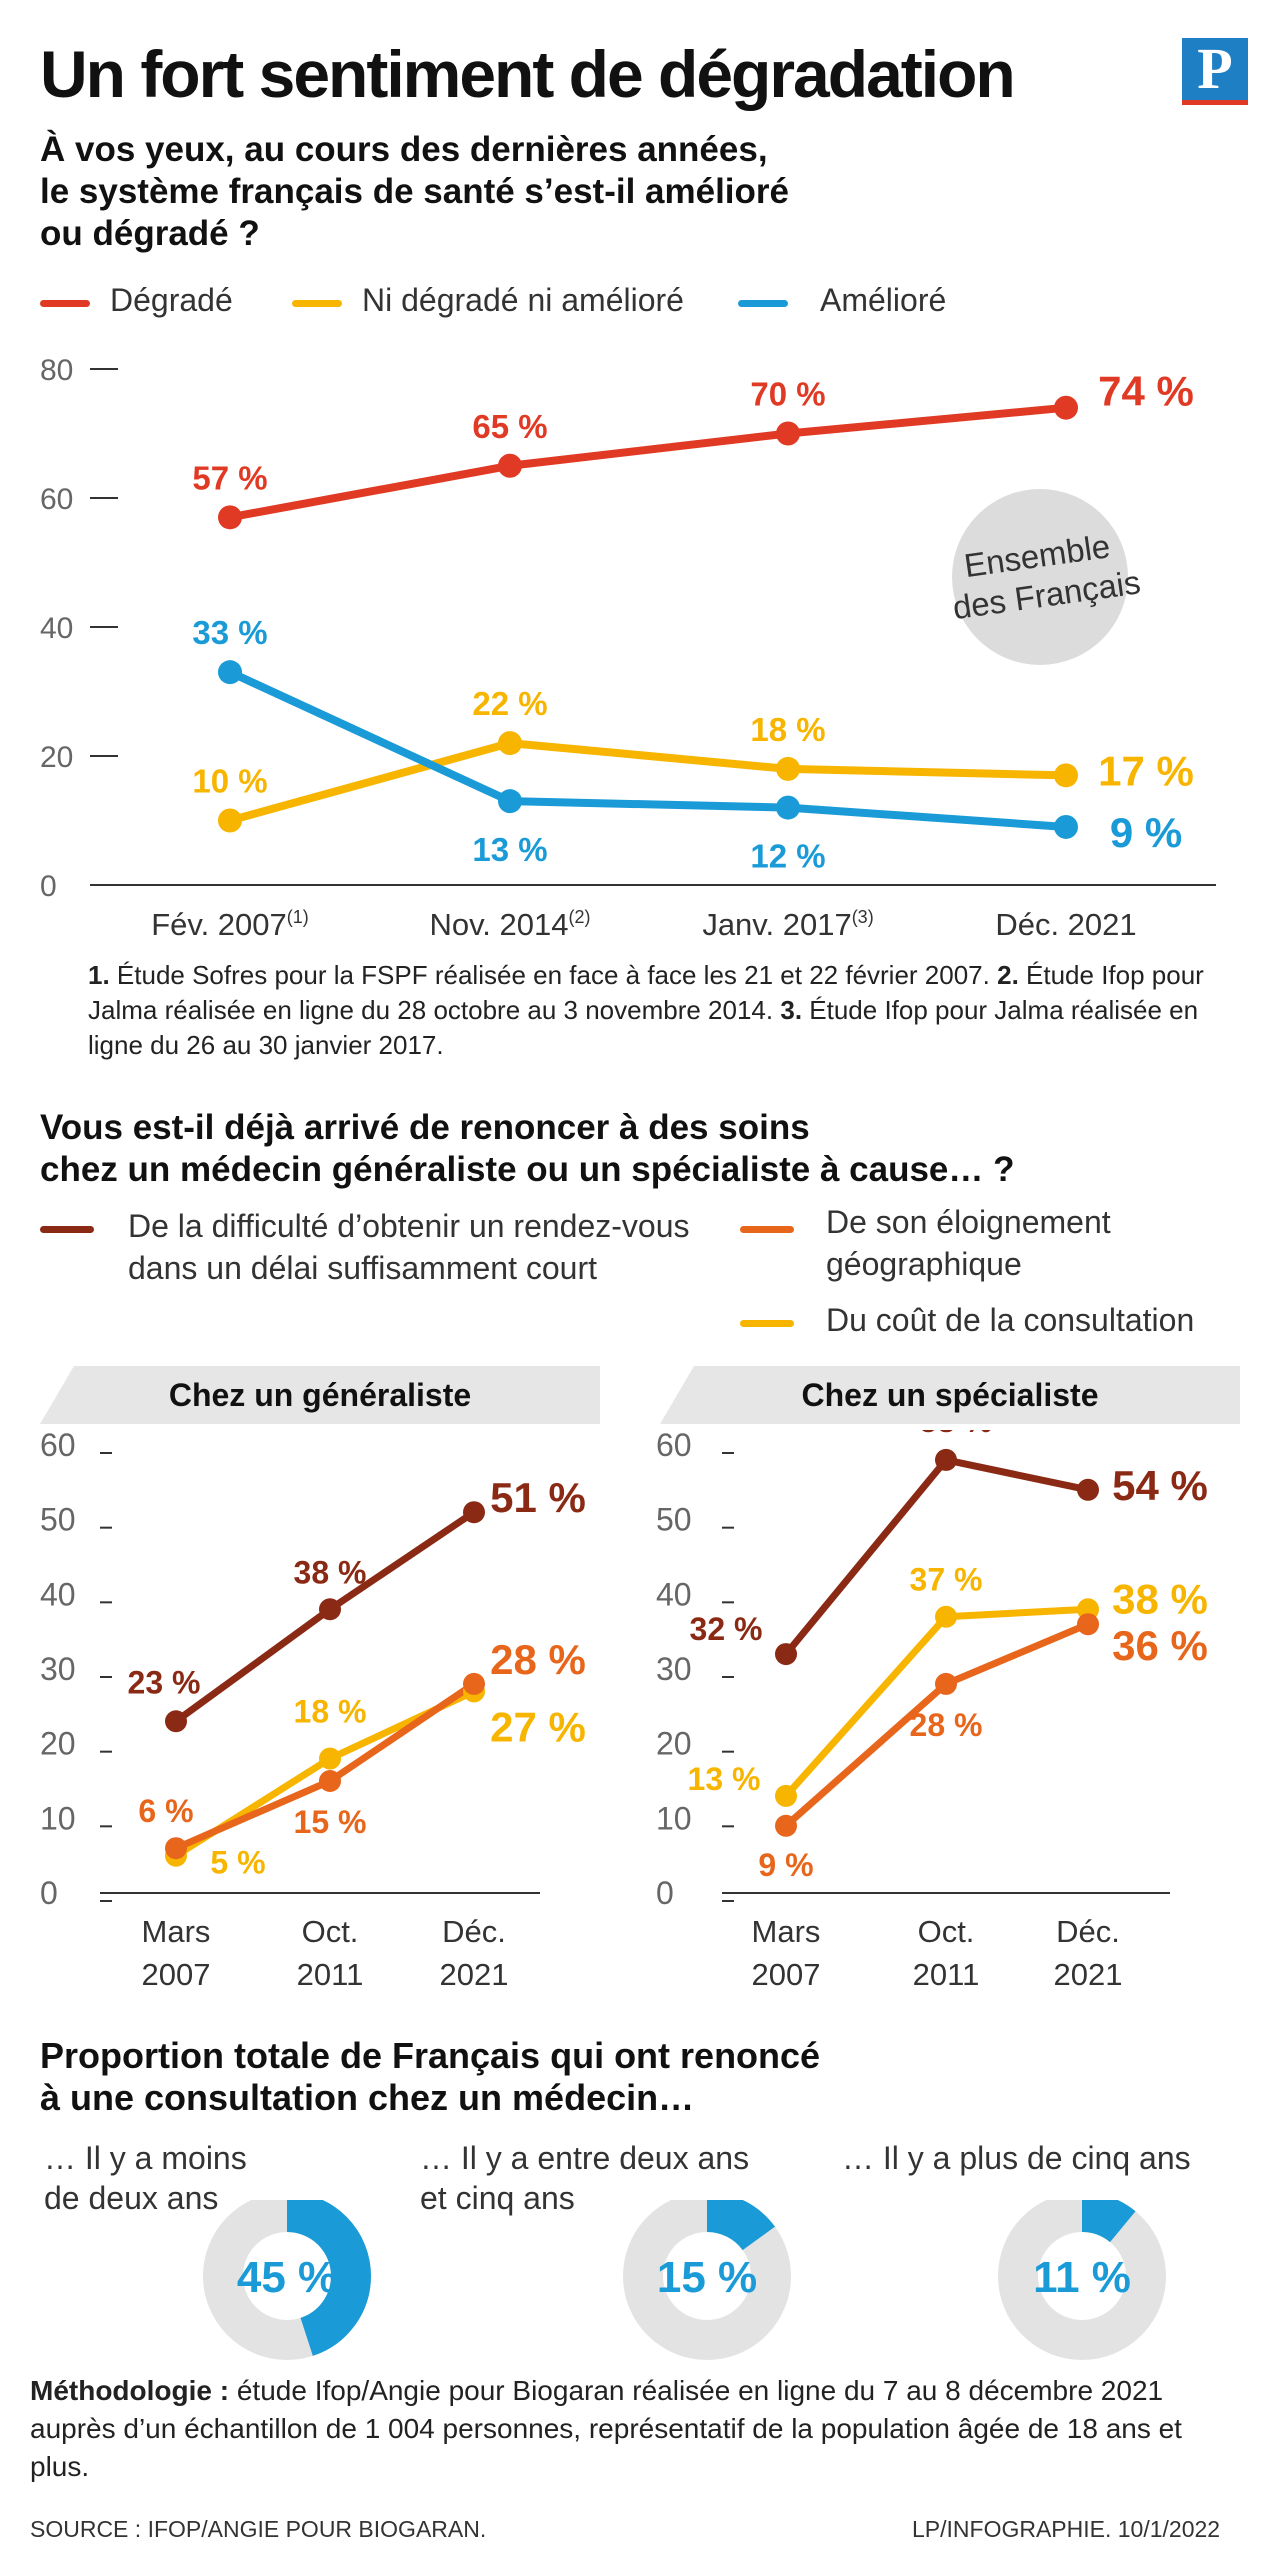 This screenshot has width=1266, height=2560. What do you see at coordinates (763, 303) in the screenshot?
I see `legend-swatch-ameliore` at bounding box center [763, 303].